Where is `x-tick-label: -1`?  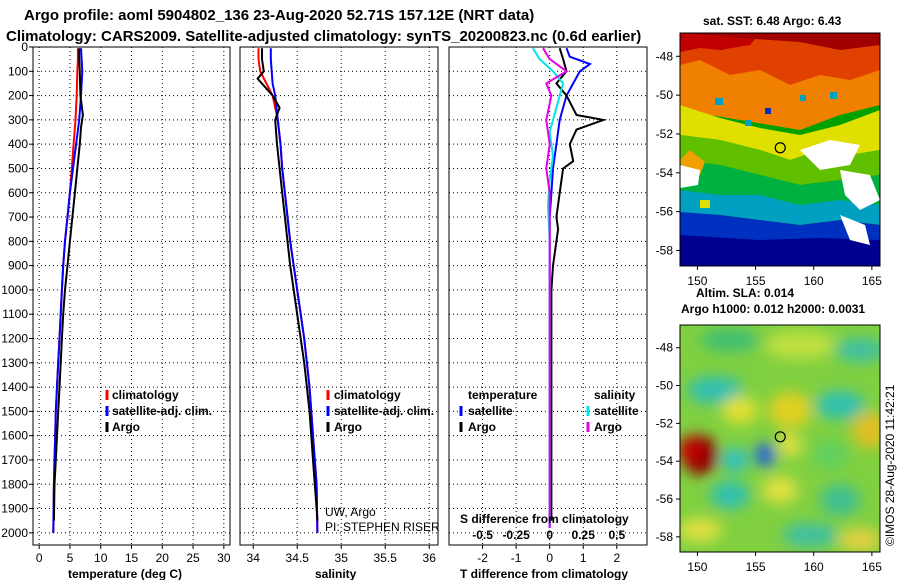
x-tick-label: -1 is located at coordinates (516, 558).